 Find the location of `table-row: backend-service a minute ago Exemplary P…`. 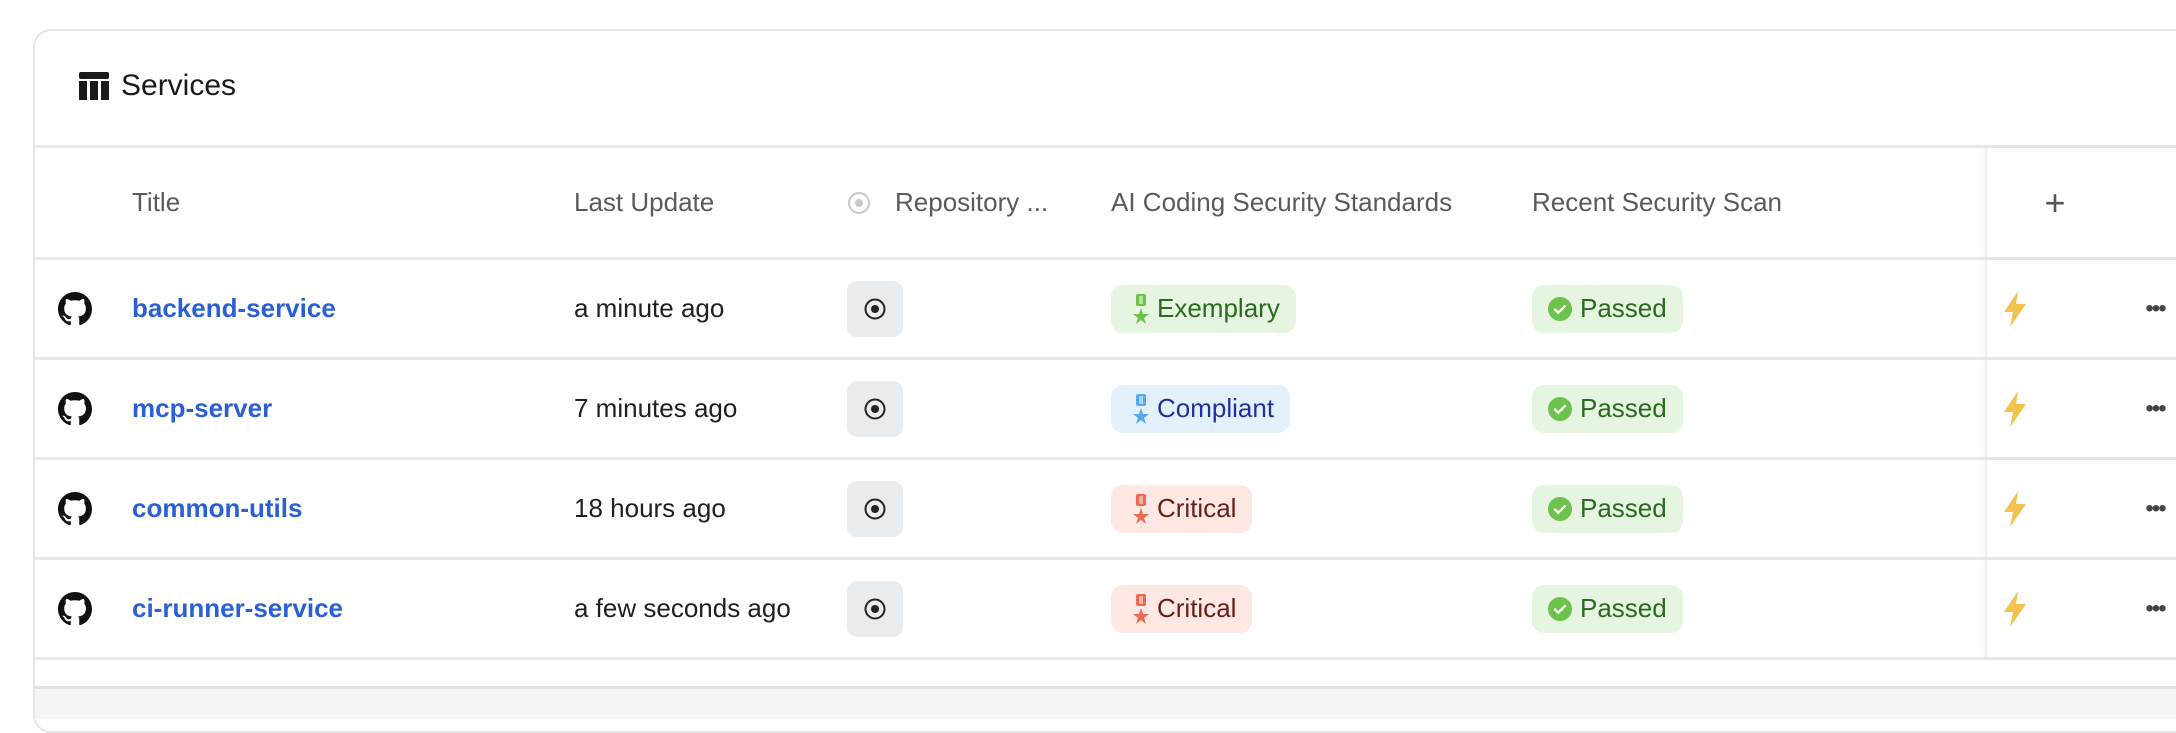

table-row: backend-service a minute ago Exemplary P… is located at coordinates (1105, 310).